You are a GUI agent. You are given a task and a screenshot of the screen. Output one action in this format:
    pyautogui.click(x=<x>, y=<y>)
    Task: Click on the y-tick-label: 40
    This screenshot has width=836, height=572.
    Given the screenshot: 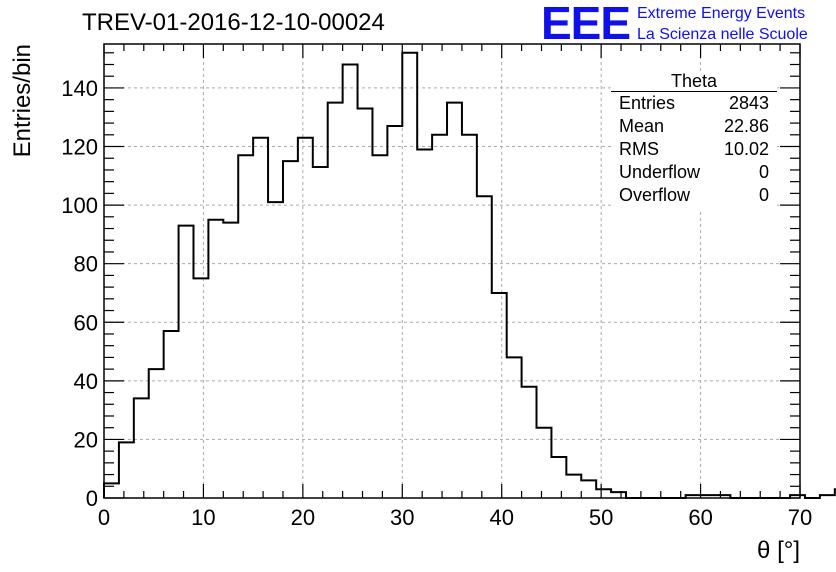 What is the action you would take?
    pyautogui.click(x=86, y=381)
    